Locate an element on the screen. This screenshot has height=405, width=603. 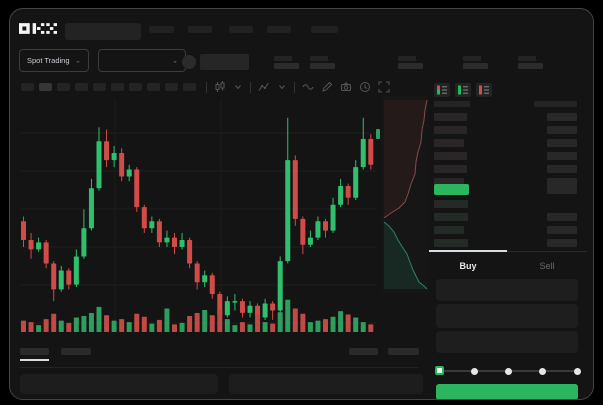
draw-pencil-icon is located at coordinates (327, 87).